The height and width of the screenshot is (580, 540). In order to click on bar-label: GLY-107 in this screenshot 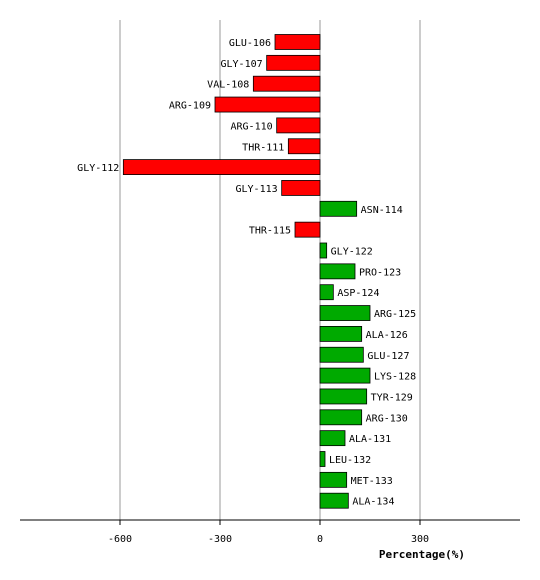, I will do `click(242, 64)`.